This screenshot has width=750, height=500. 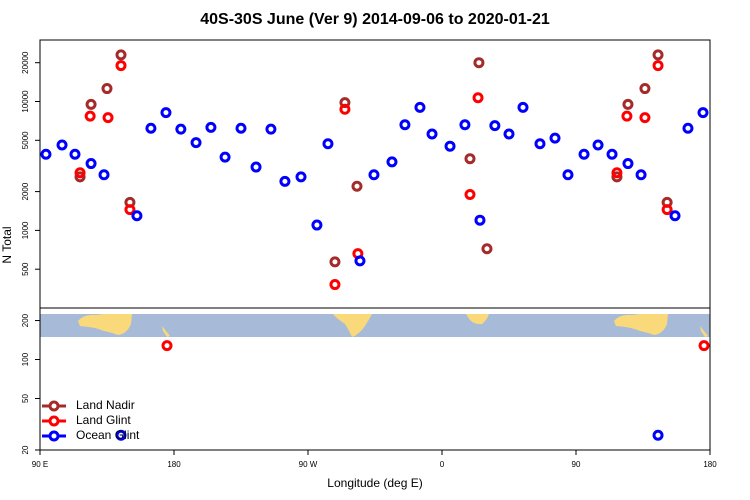 What do you see at coordinates (25, 397) in the screenshot?
I see `y-tick-label: 50` at bounding box center [25, 397].